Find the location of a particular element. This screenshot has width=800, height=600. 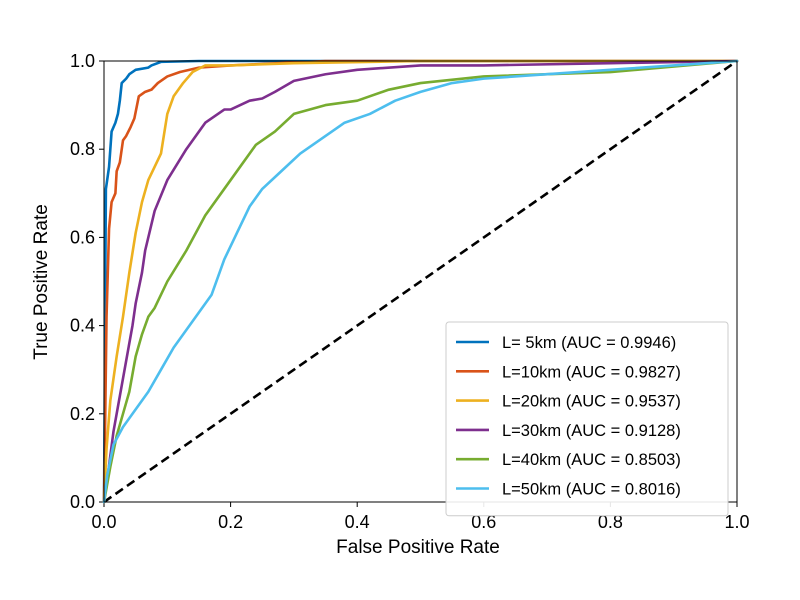

legend-box is located at coordinates (587, 419).